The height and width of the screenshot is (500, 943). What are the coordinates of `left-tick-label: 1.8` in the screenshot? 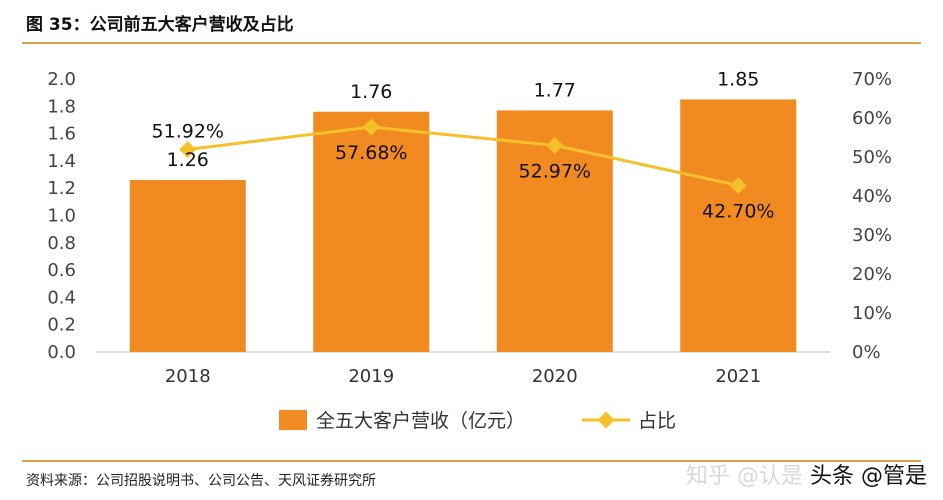 It's located at (61, 106).